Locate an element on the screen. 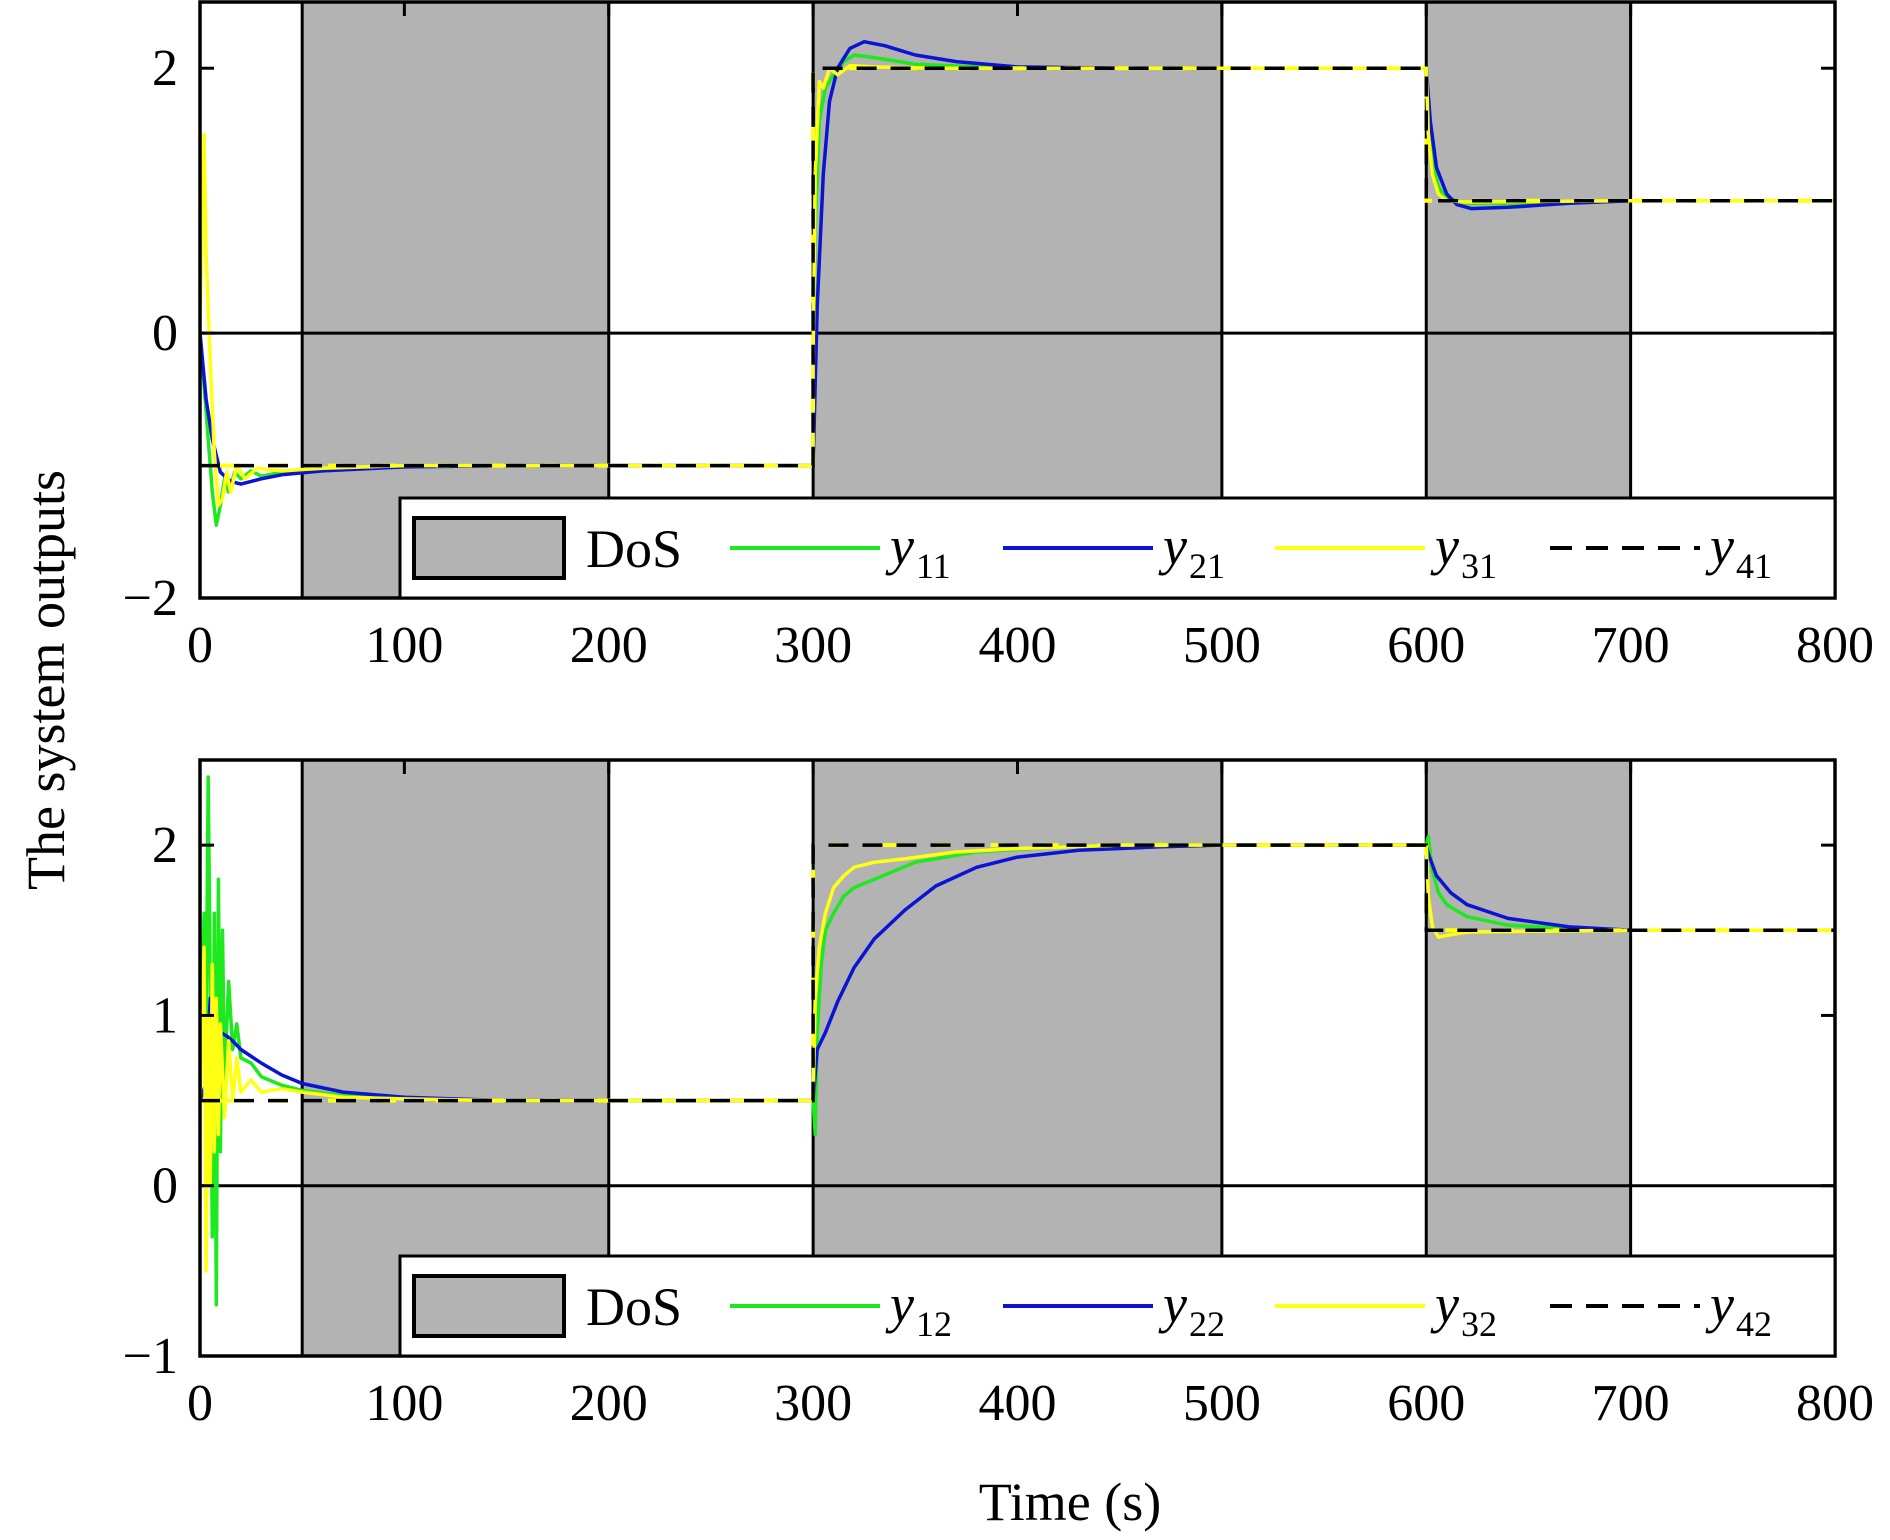  legend-series-subscript: 31 is located at coordinates (1479, 566).